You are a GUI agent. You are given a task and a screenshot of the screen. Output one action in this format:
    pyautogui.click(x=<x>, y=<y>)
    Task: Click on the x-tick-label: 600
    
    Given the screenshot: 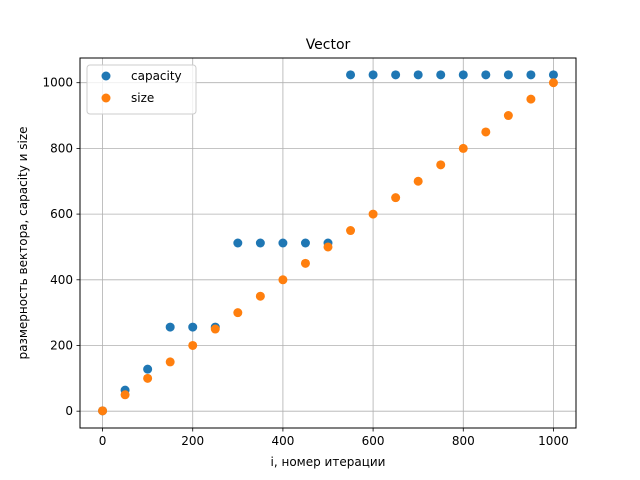 What is the action you would take?
    pyautogui.click(x=373, y=441)
    